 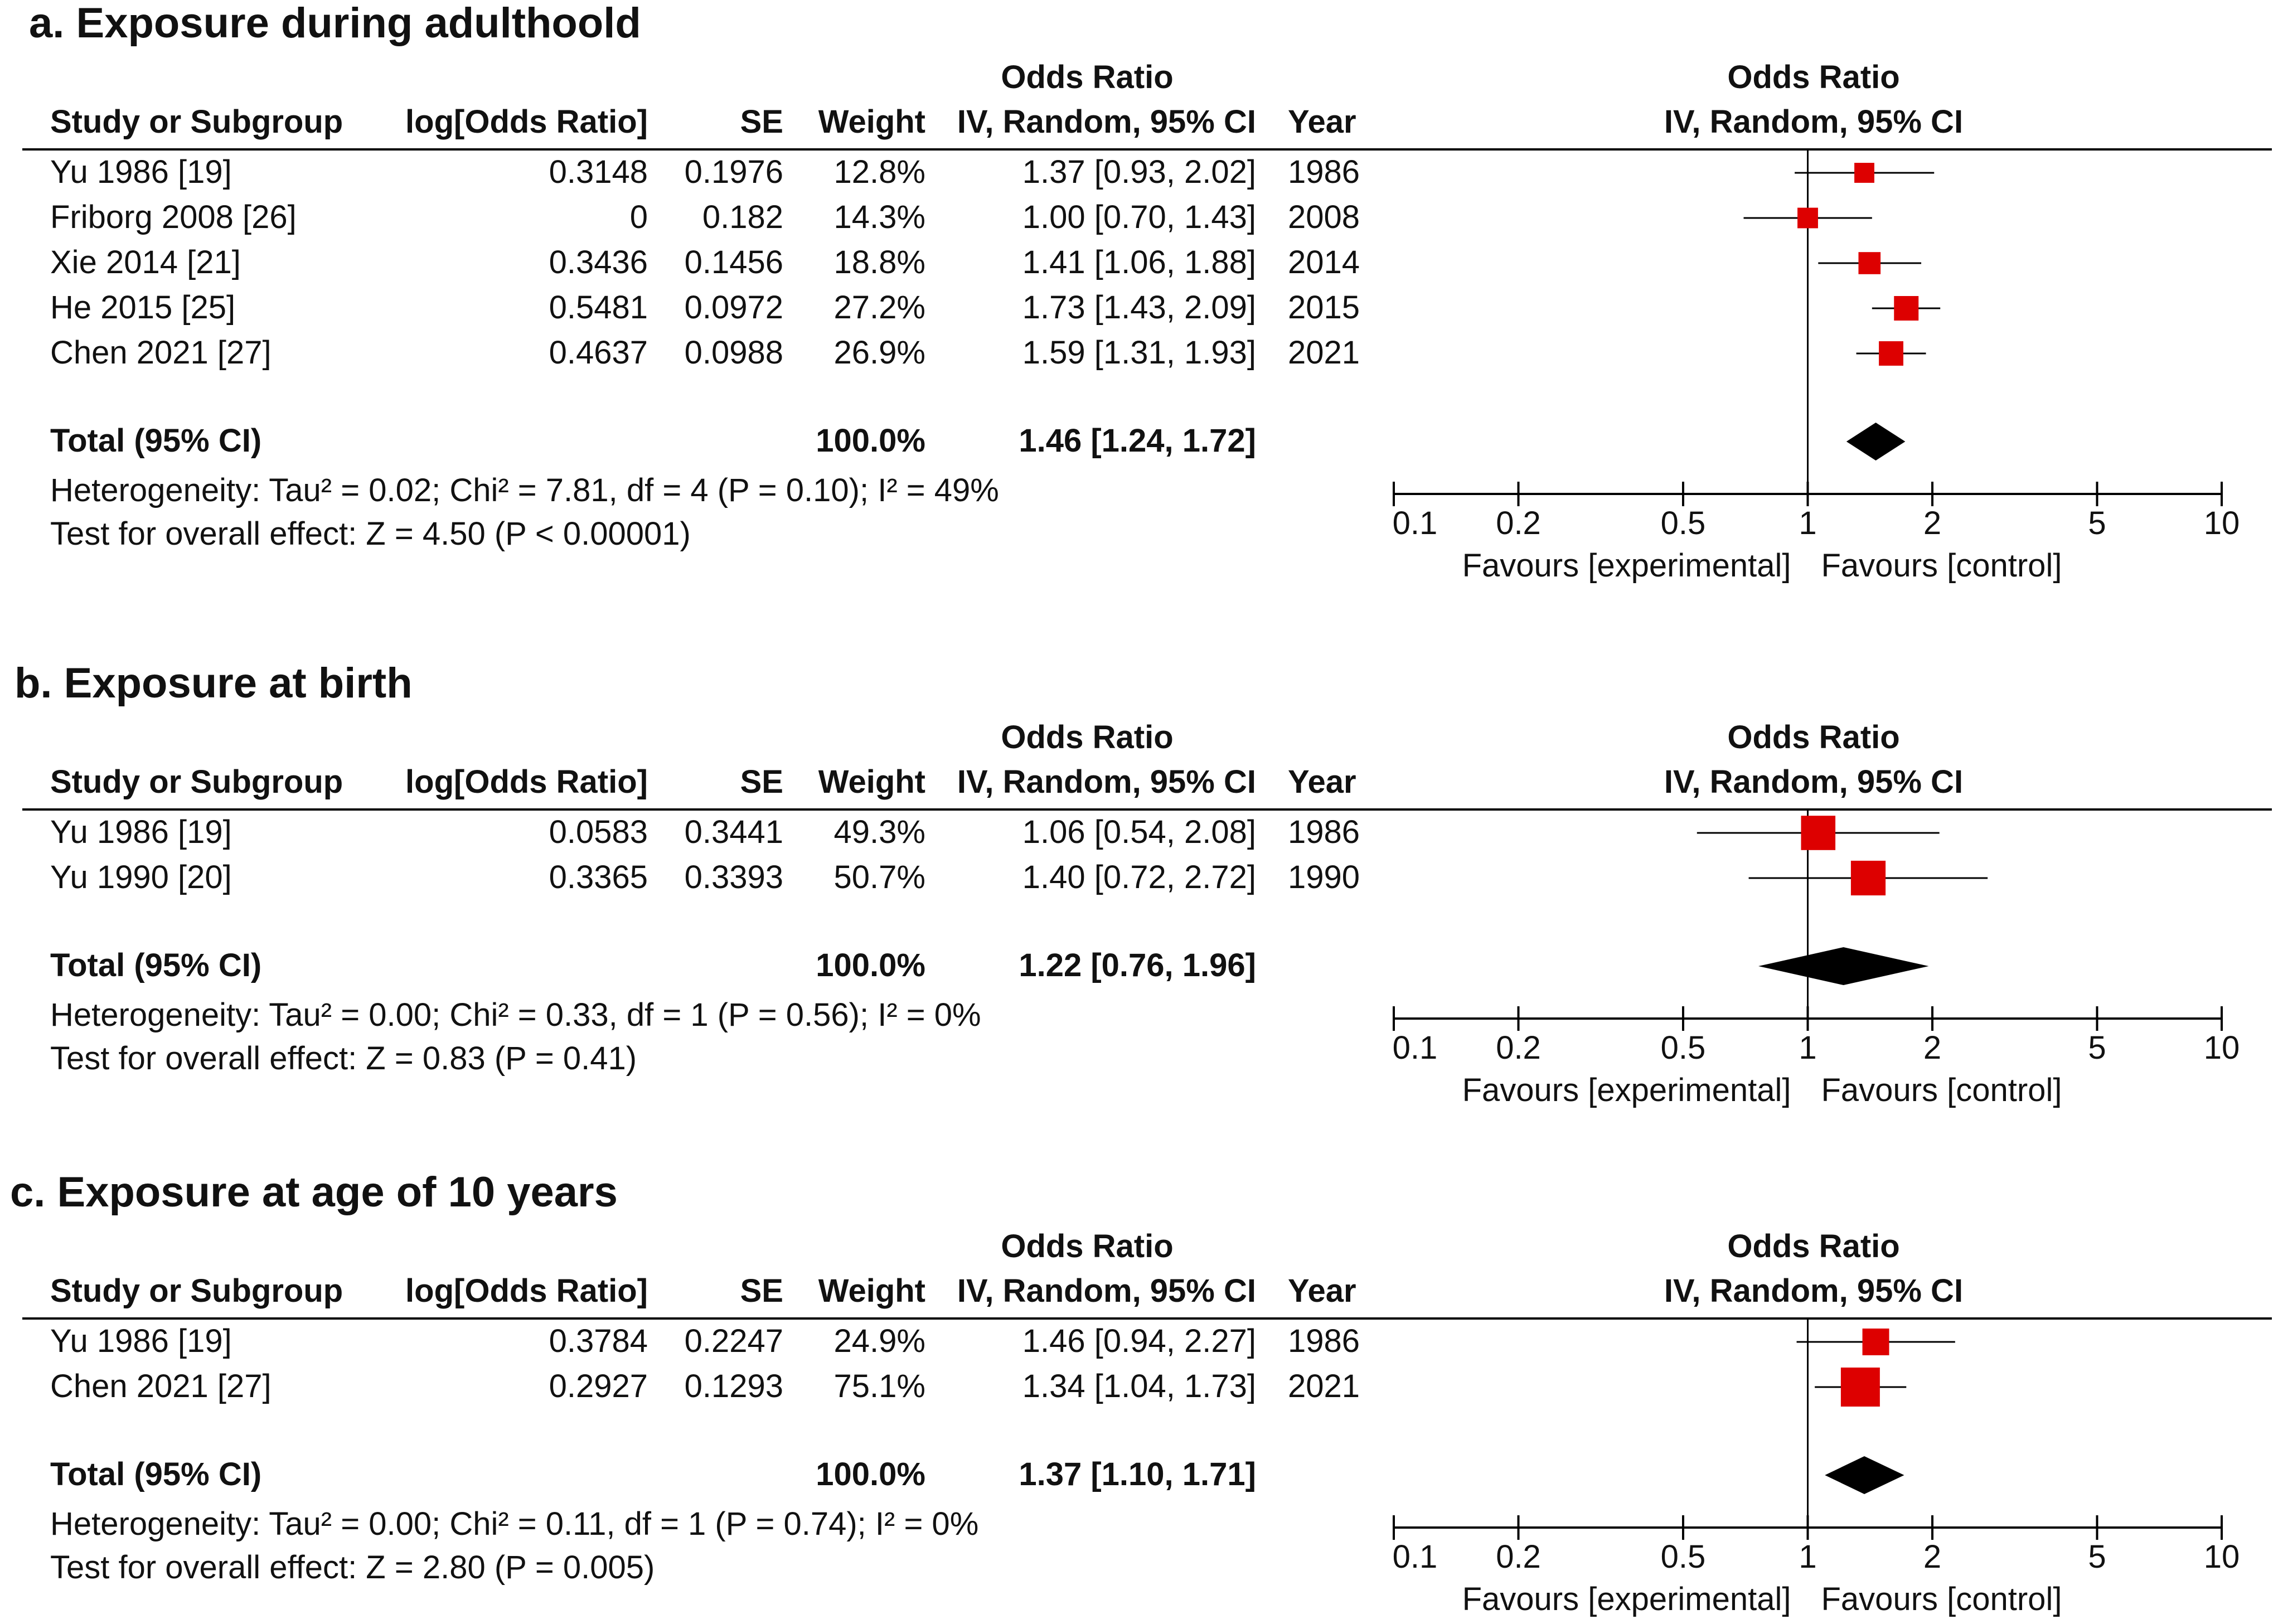 What do you see at coordinates (598, 832) in the screenshot?
I see `study-log-or: 0.0583` at bounding box center [598, 832].